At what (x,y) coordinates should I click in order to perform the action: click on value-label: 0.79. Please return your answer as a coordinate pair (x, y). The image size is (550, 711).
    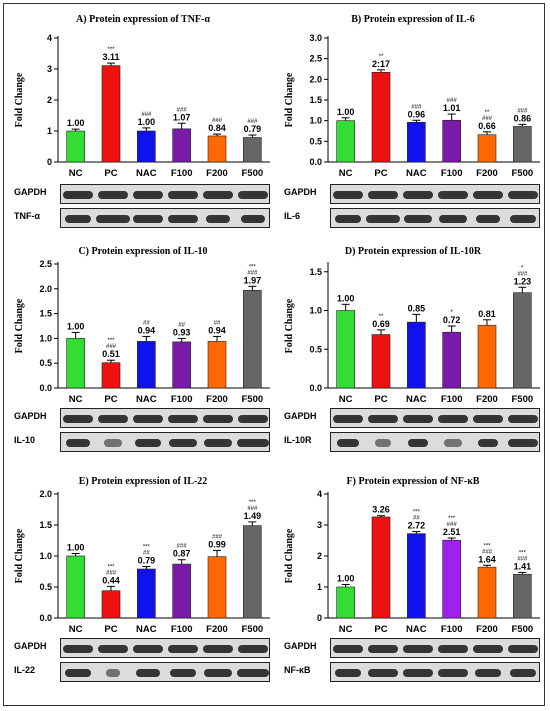
    Looking at the image, I should click on (253, 129).